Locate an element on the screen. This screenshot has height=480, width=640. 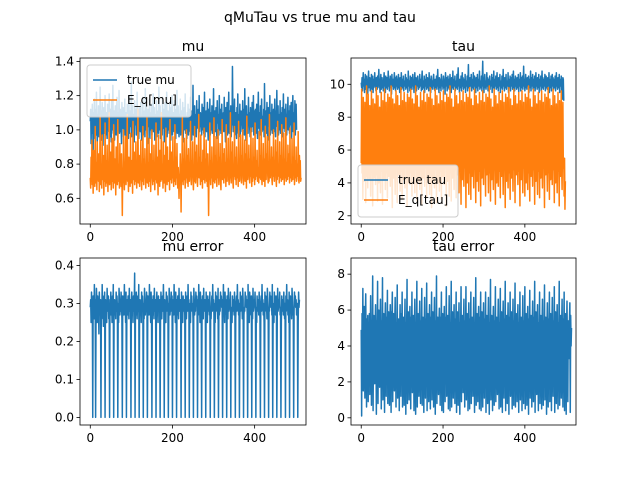
x-tick-label-tau_error-2: 400 is located at coordinates (524, 438).